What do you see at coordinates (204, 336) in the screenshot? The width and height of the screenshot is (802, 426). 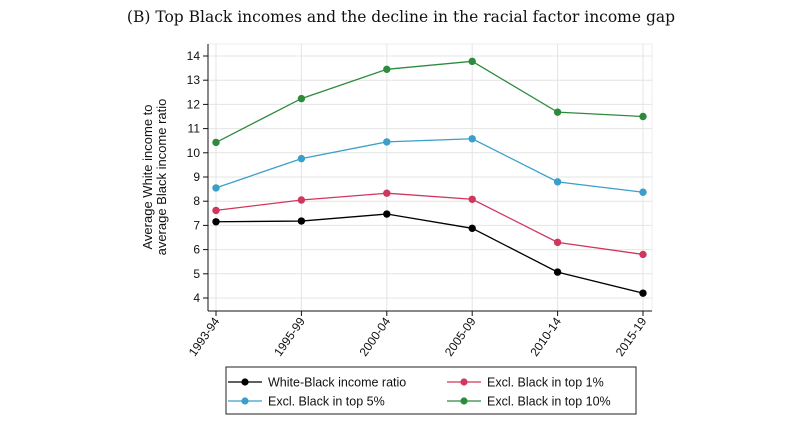 I see `x-tick-label: 1993-94` at bounding box center [204, 336].